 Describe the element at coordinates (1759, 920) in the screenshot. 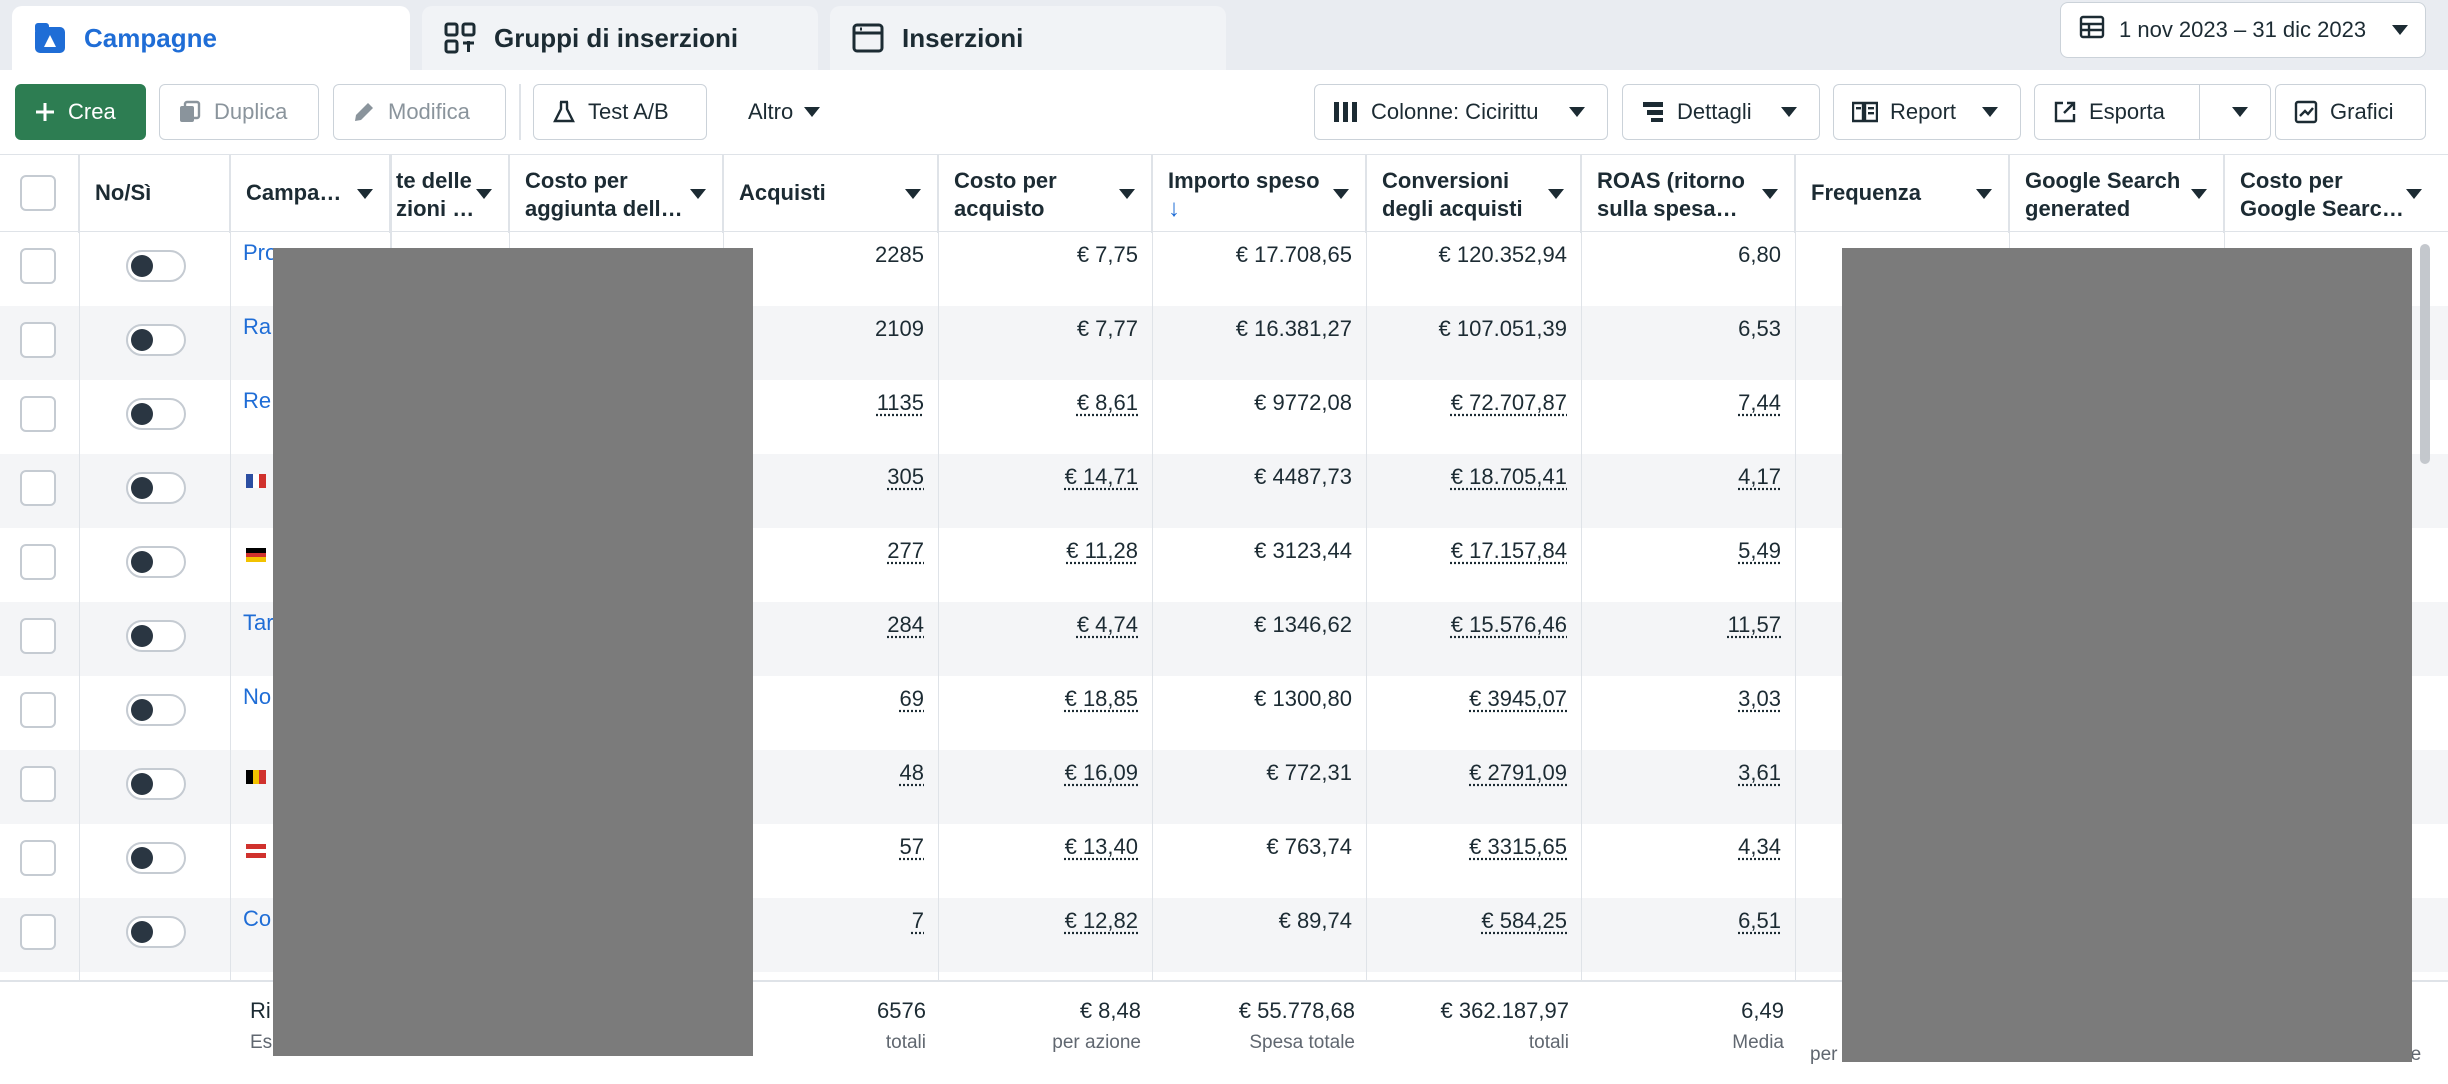

I see `cell-value: 6,51` at that location.